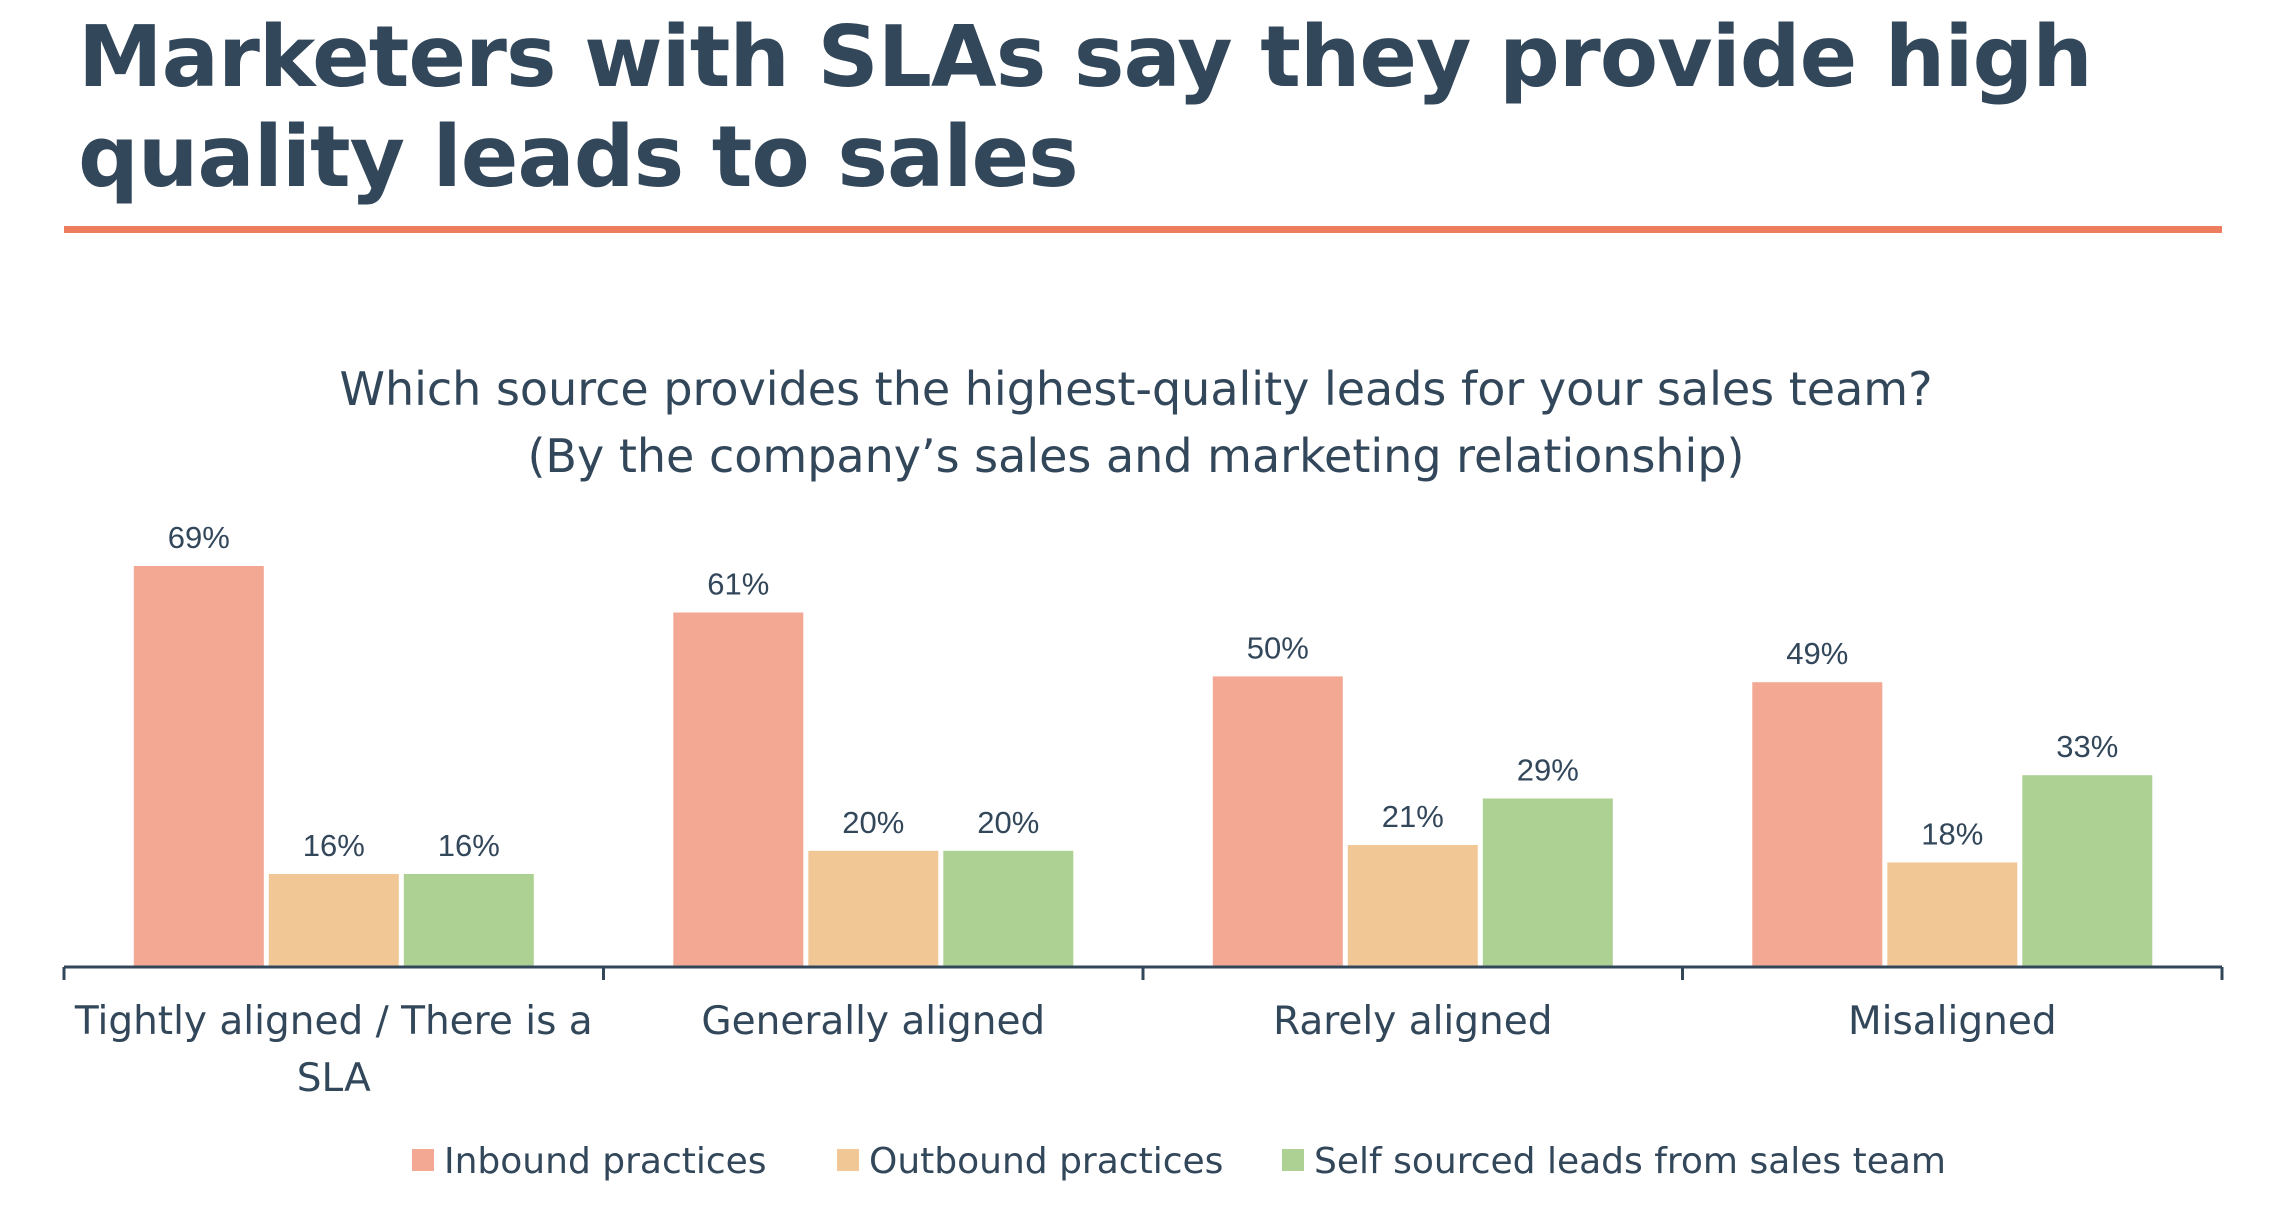  I want to click on data-label: 61%, so click(738, 584).